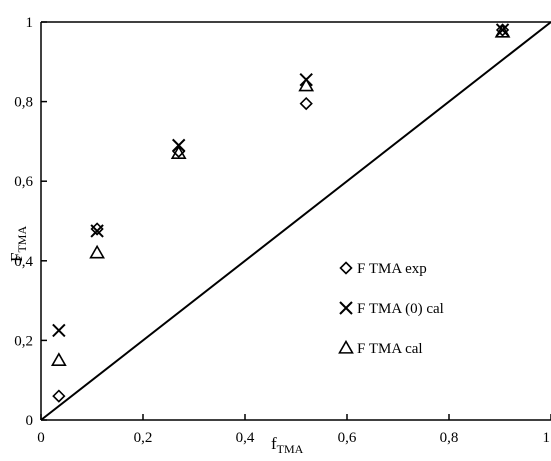 This screenshot has height=461, width=551. Describe the element at coordinates (30, 222) in the screenshot. I see `y-axis-ticks: 0 0,2 0,4 0,6 0,8 1` at that location.